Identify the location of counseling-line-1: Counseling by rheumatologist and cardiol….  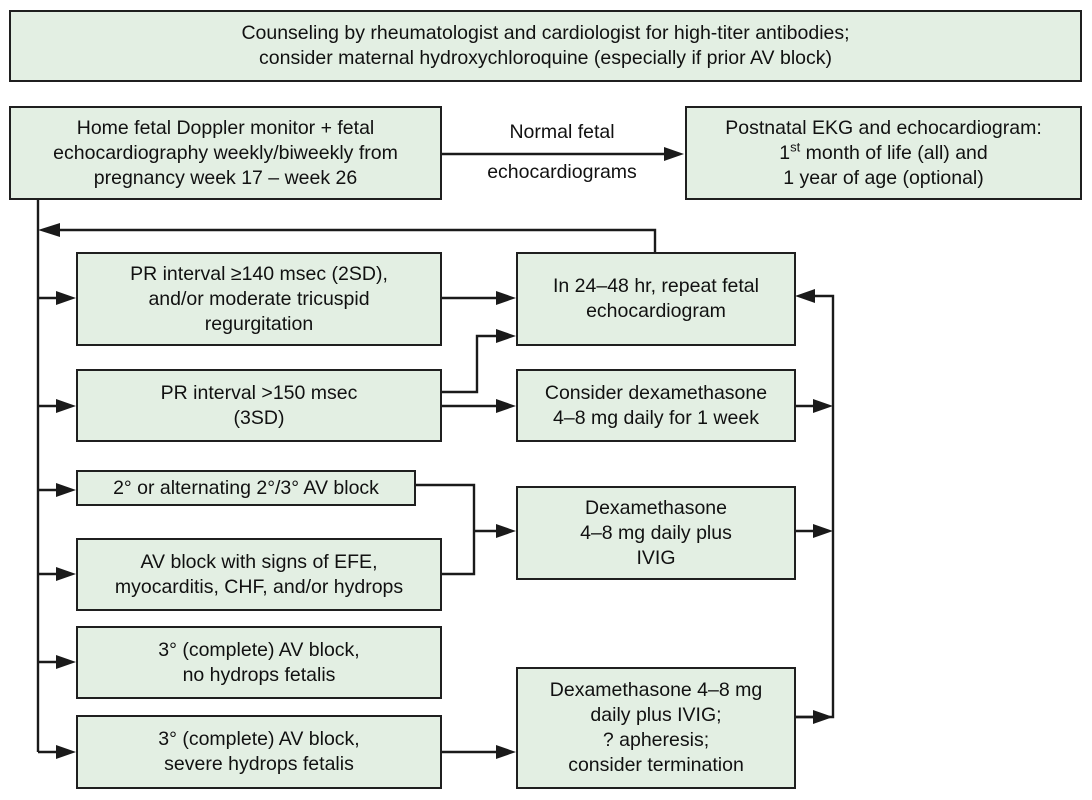
(545, 33).